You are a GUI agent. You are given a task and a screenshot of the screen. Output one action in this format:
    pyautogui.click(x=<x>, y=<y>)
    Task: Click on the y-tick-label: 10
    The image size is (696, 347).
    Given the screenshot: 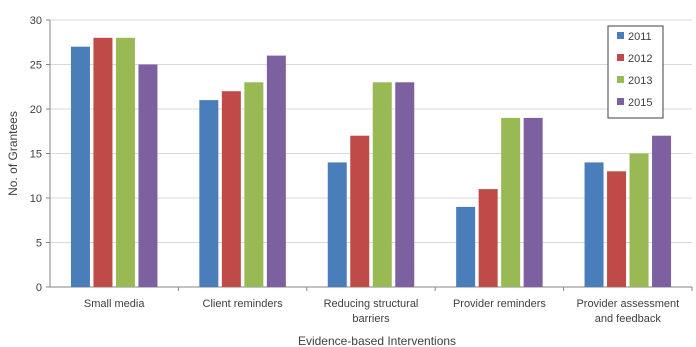 What is the action you would take?
    pyautogui.click(x=36, y=199)
    